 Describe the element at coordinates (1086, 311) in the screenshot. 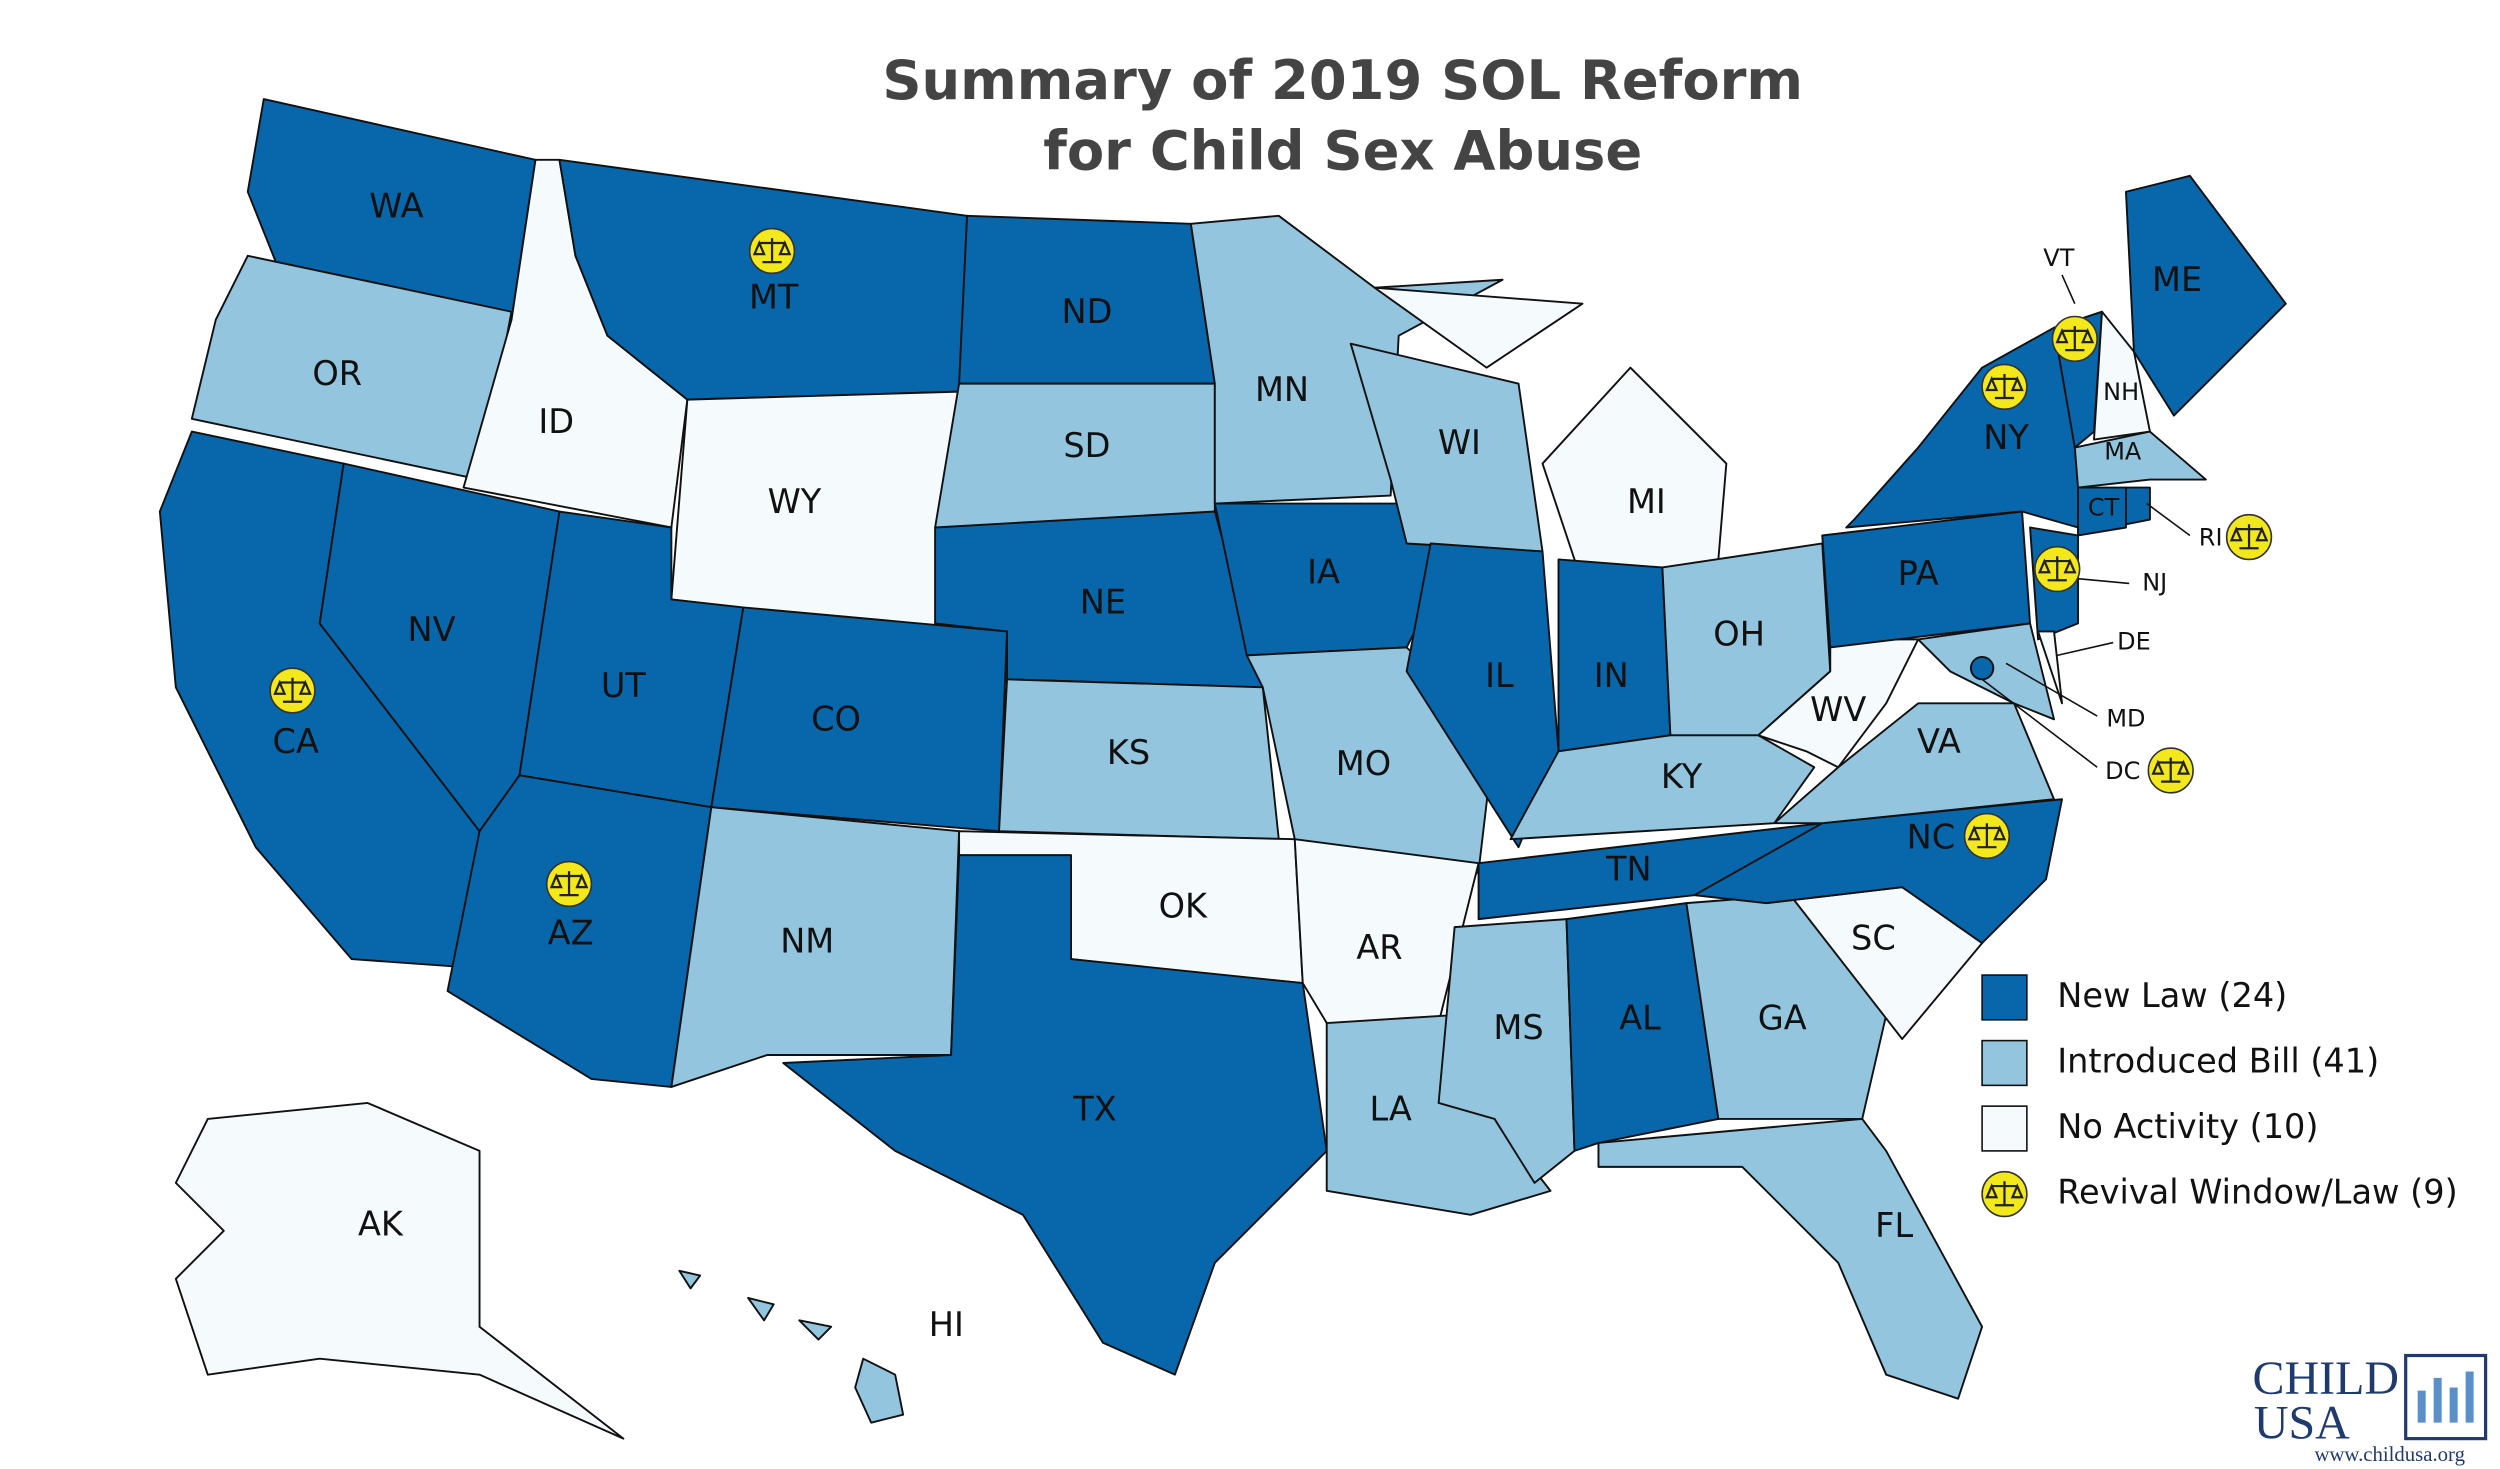

I see `state-label: ND` at that location.